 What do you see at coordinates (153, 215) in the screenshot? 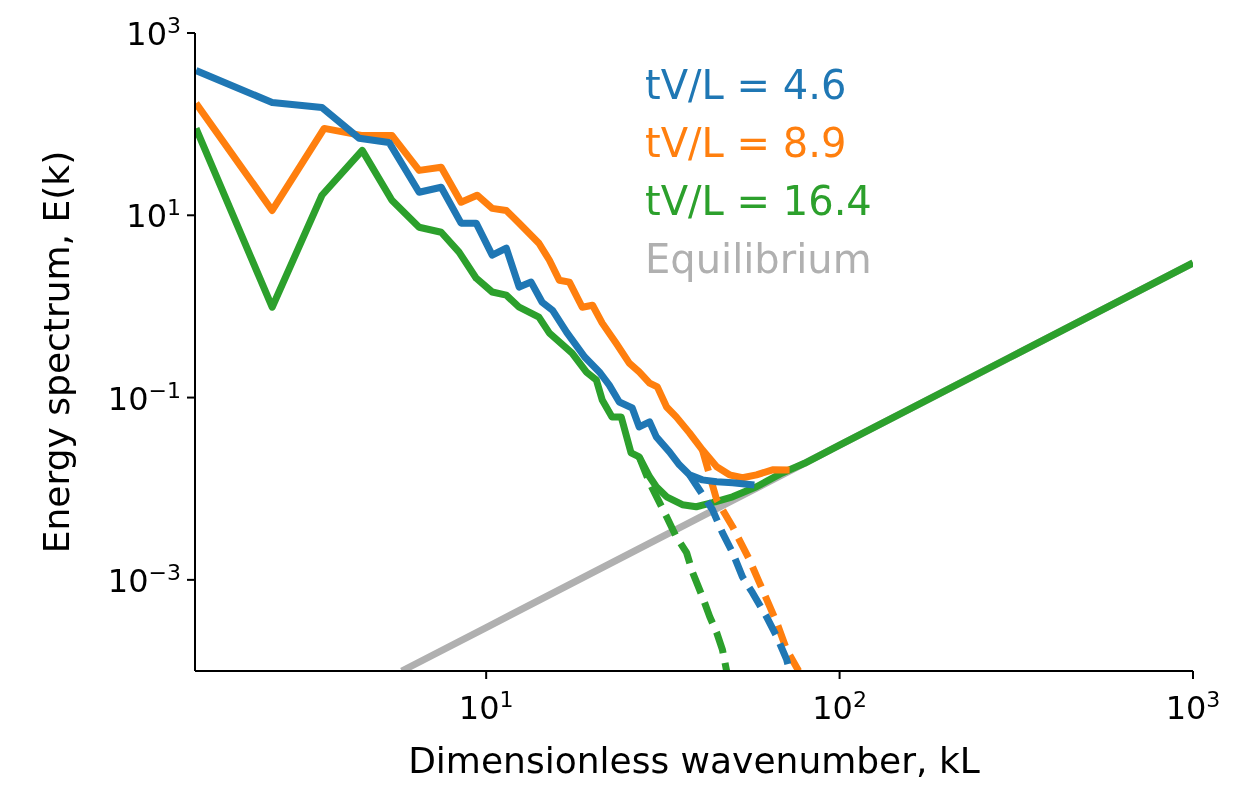
I see `y-tick-label: 10$^{1}$` at bounding box center [153, 215].